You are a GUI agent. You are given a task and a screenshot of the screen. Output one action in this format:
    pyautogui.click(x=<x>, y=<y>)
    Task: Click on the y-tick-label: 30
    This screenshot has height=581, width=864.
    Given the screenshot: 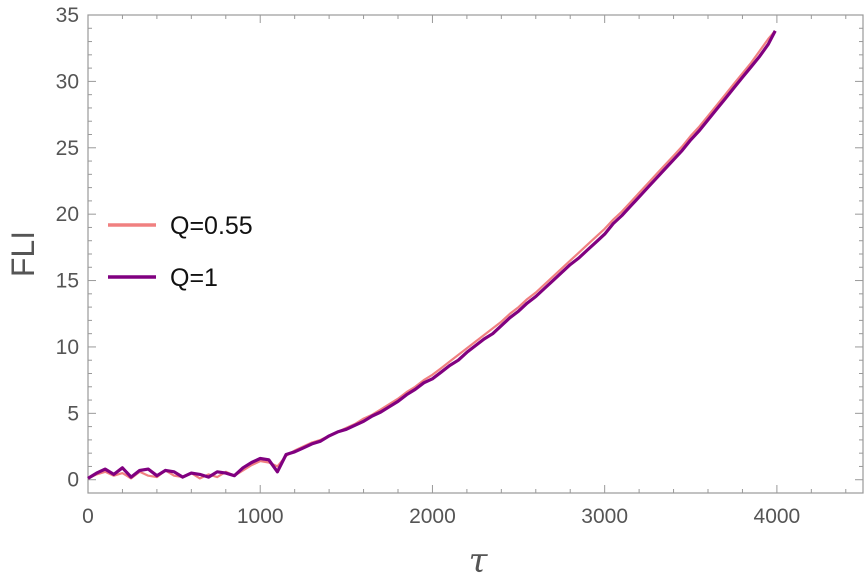 What is the action you would take?
    pyautogui.click(x=67, y=81)
    